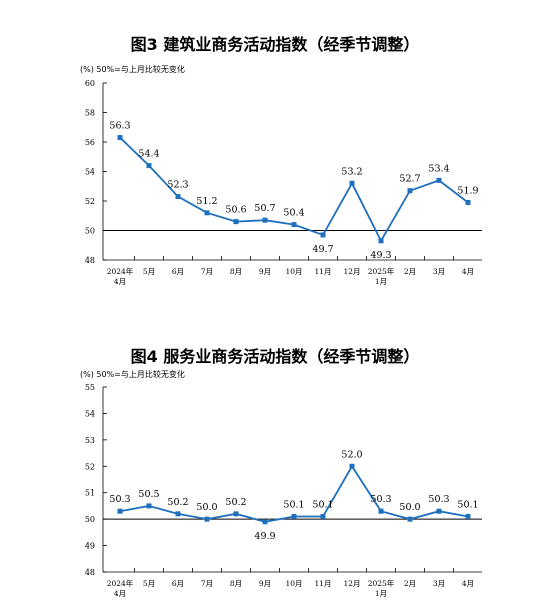  What do you see at coordinates (294, 493) in the screenshot?
I see `series-line` at bounding box center [294, 493].